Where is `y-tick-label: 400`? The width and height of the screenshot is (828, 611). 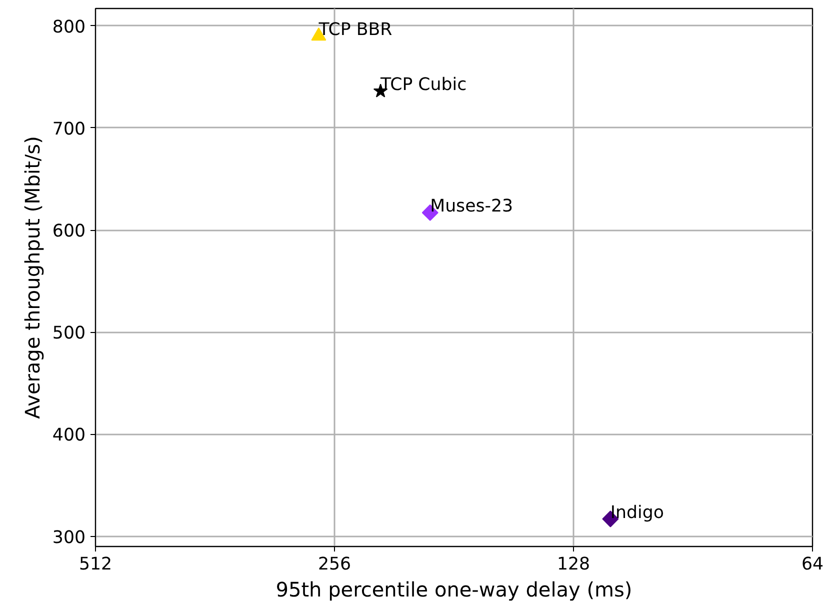 y-tick-label: 400 is located at coordinates (69, 436).